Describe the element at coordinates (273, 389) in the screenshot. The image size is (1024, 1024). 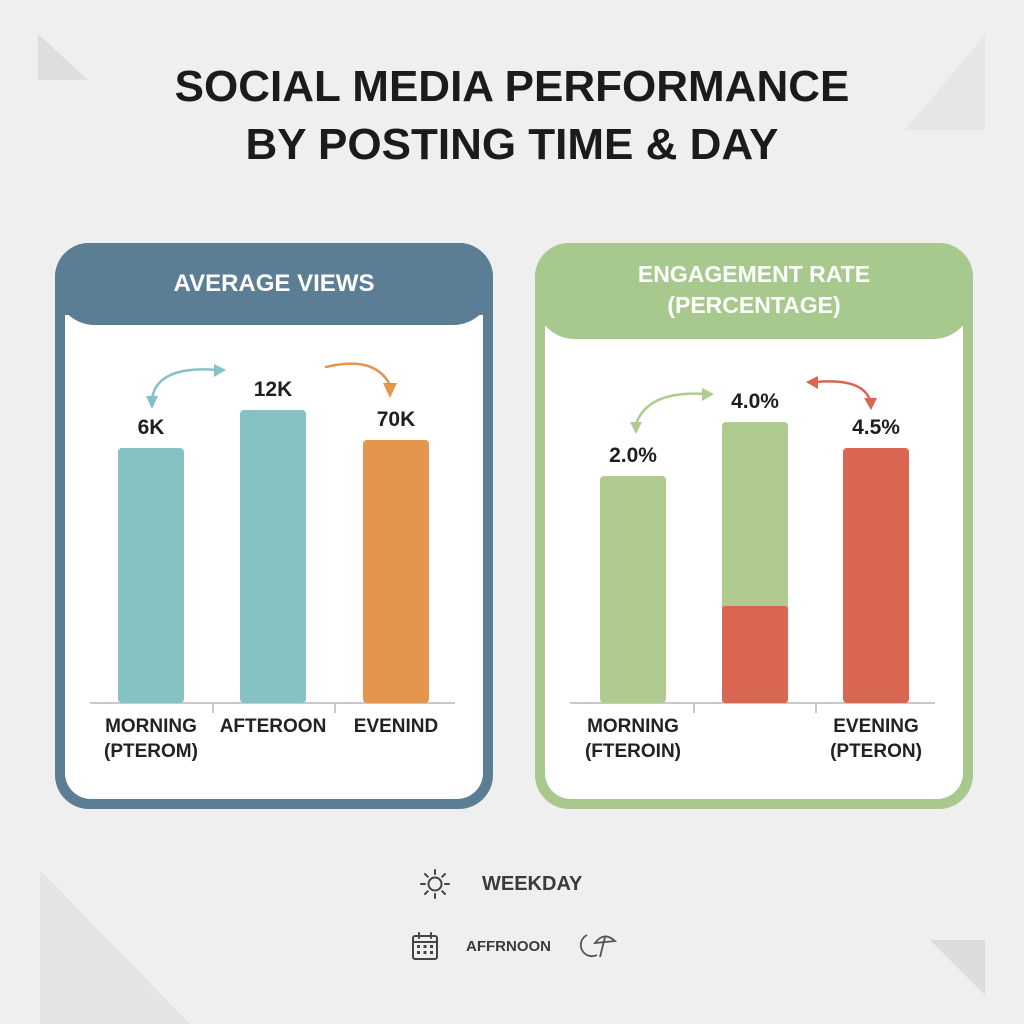
I see `data-label-0-1: 12K` at that location.